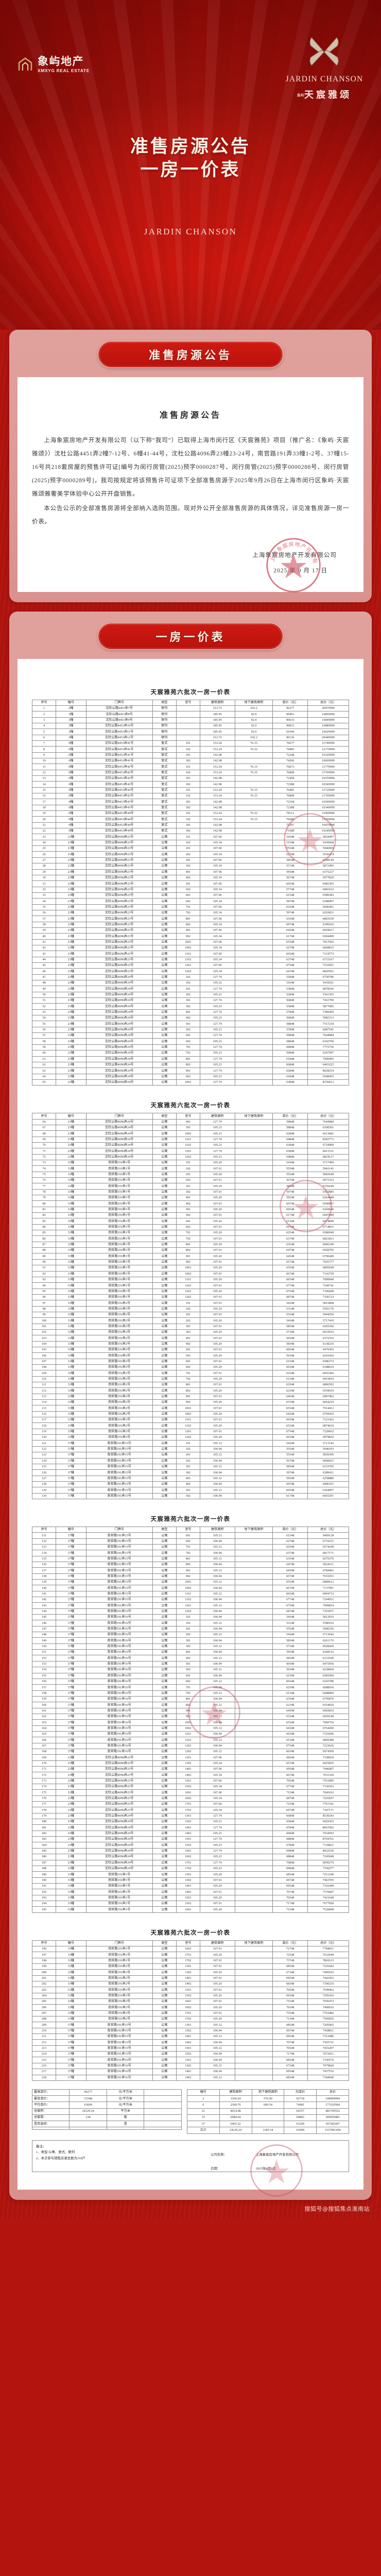 This screenshot has width=381, height=2576. Describe the element at coordinates (300, 2092) in the screenshot. I see `summary-building-header-3: 均单价` at that location.